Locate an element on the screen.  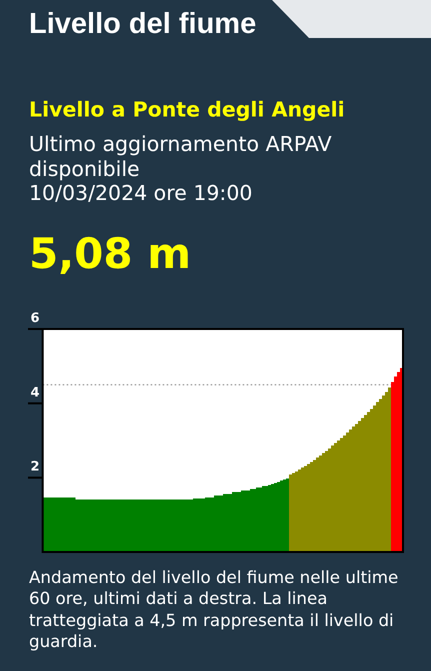
y-tick-label: 2 is located at coordinates (35, 467).